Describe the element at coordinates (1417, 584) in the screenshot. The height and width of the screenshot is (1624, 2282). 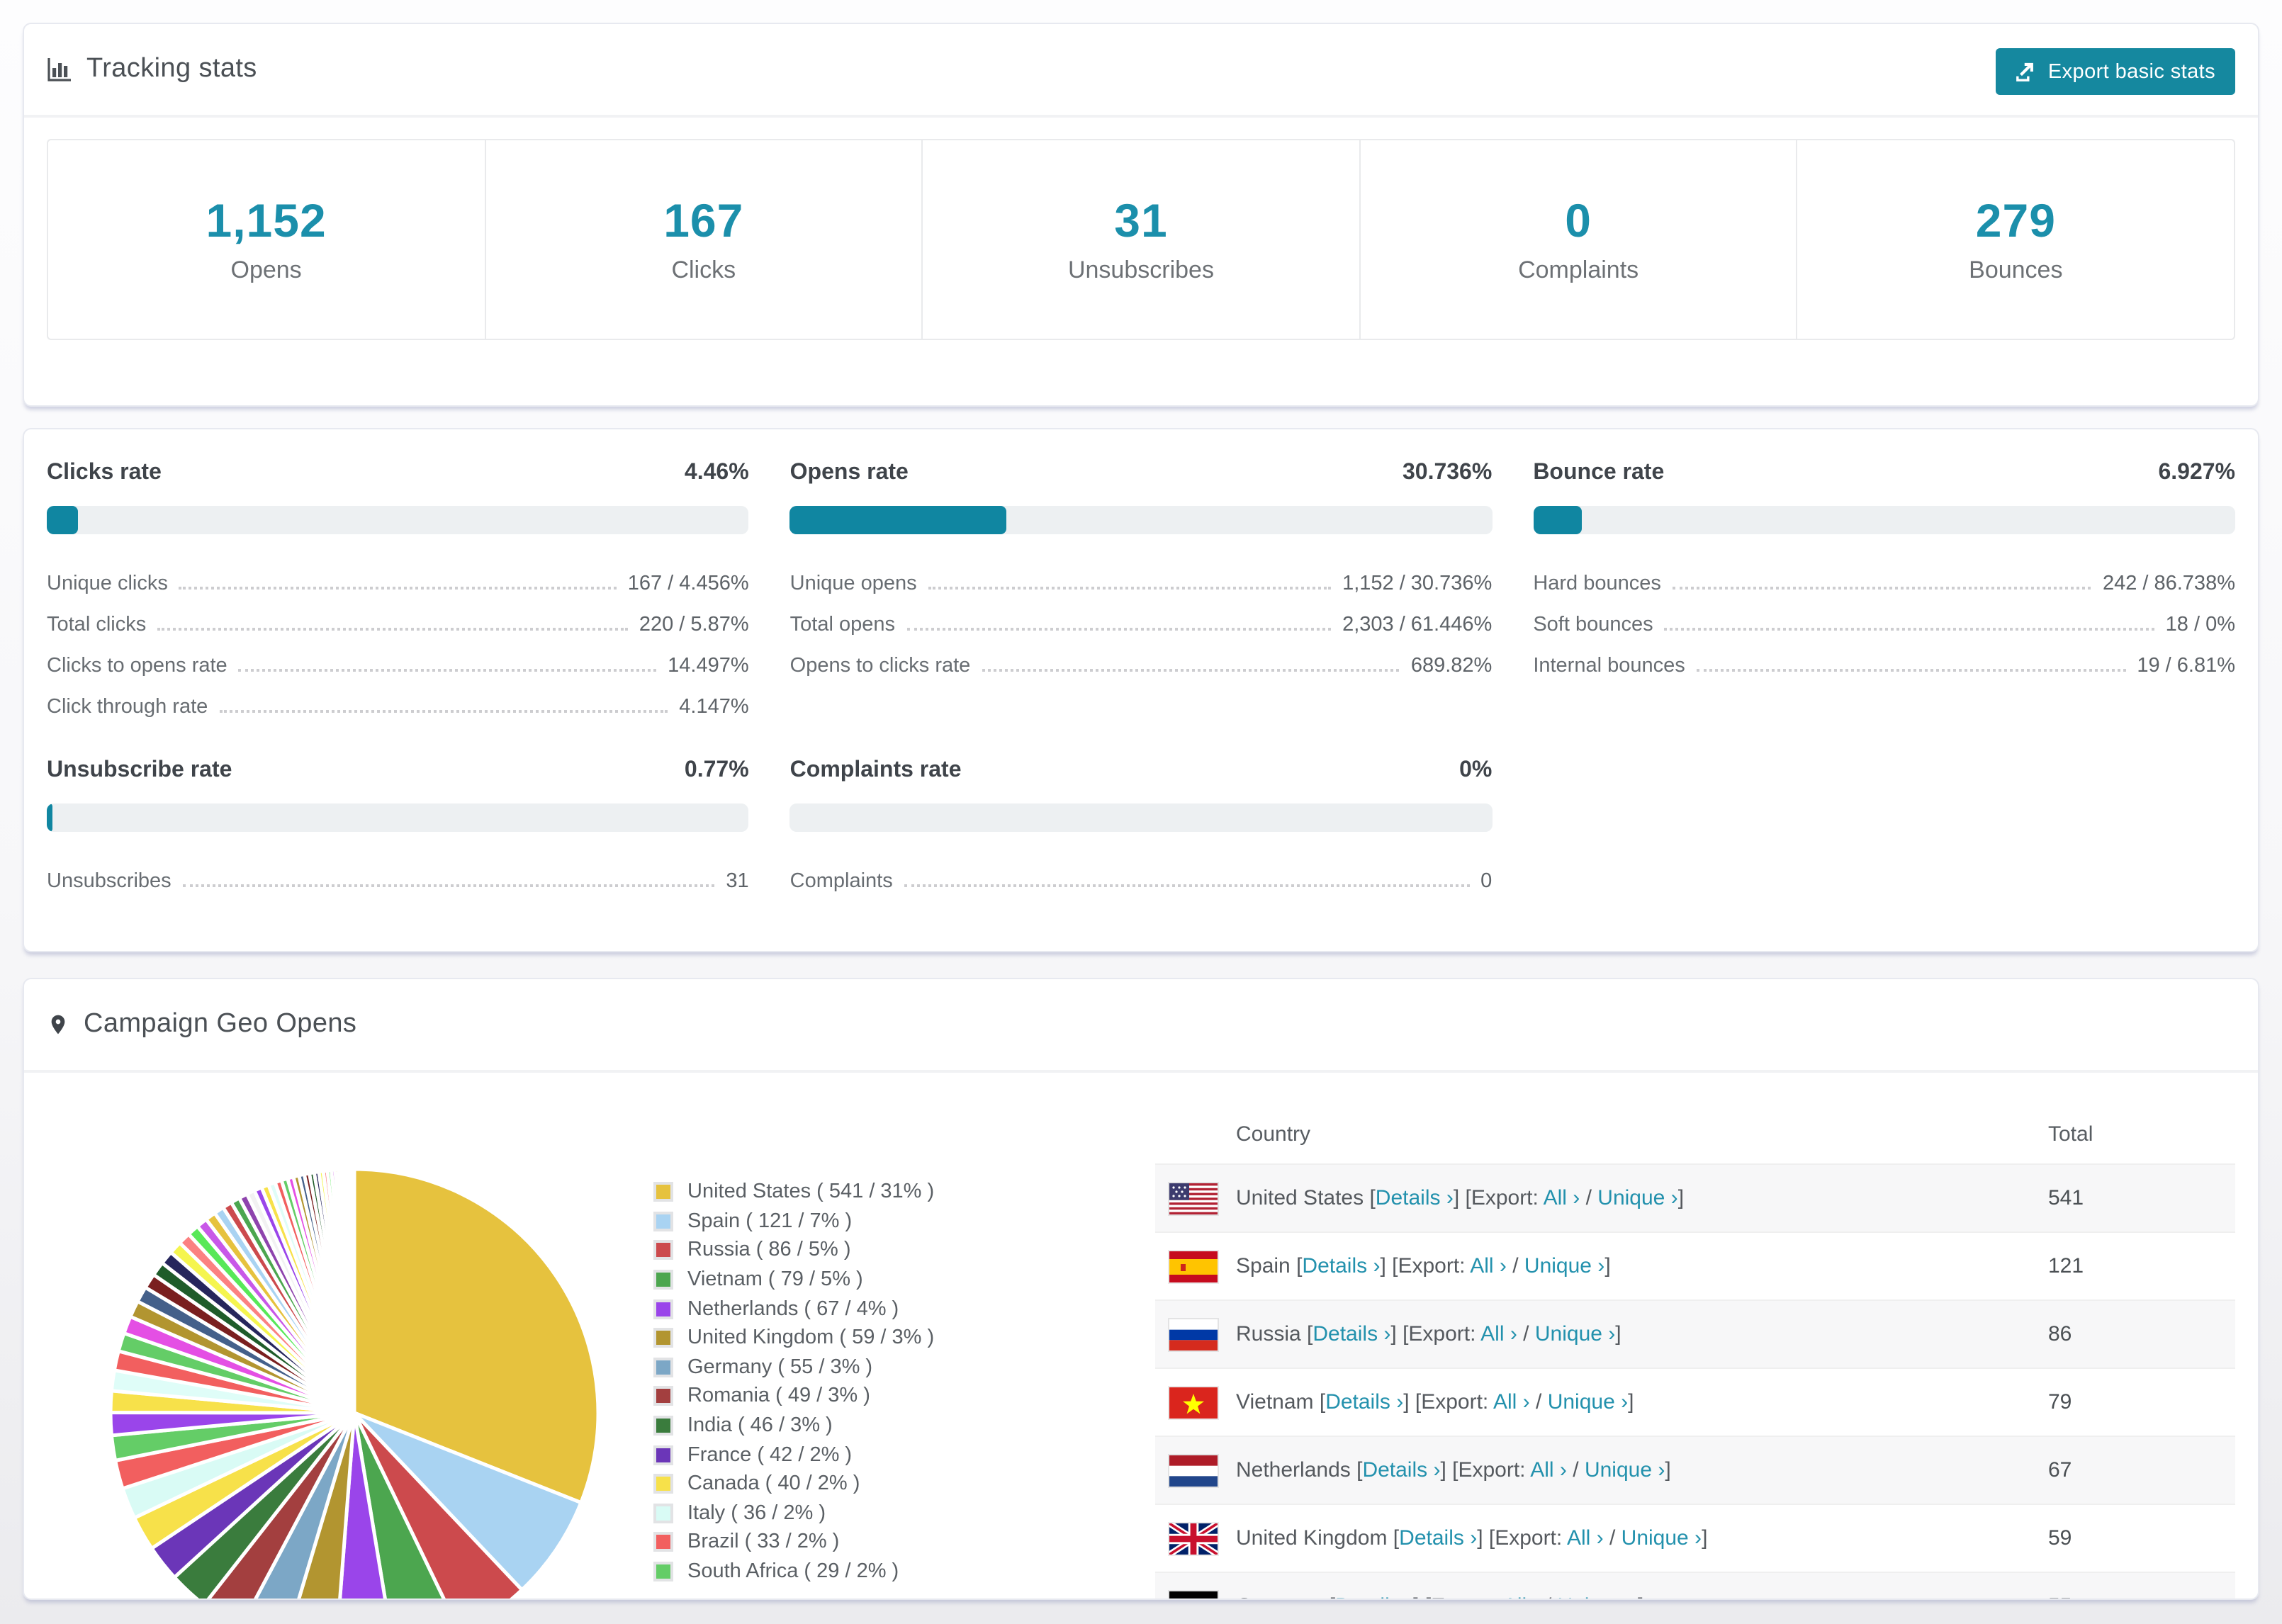
I see `rate-row-value: 1,152 / 30.736%` at that location.